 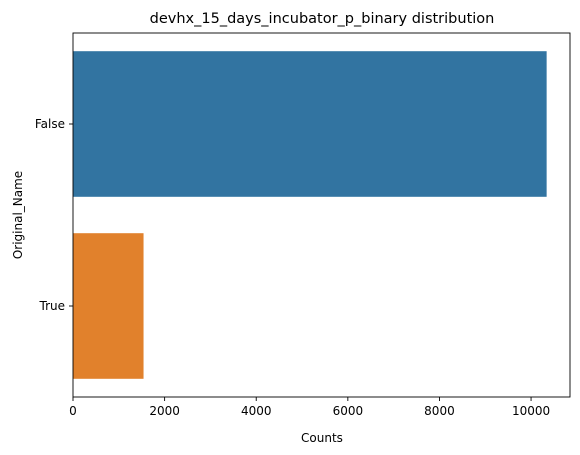 I want to click on x-tick-label: 4000, so click(x=256, y=411).